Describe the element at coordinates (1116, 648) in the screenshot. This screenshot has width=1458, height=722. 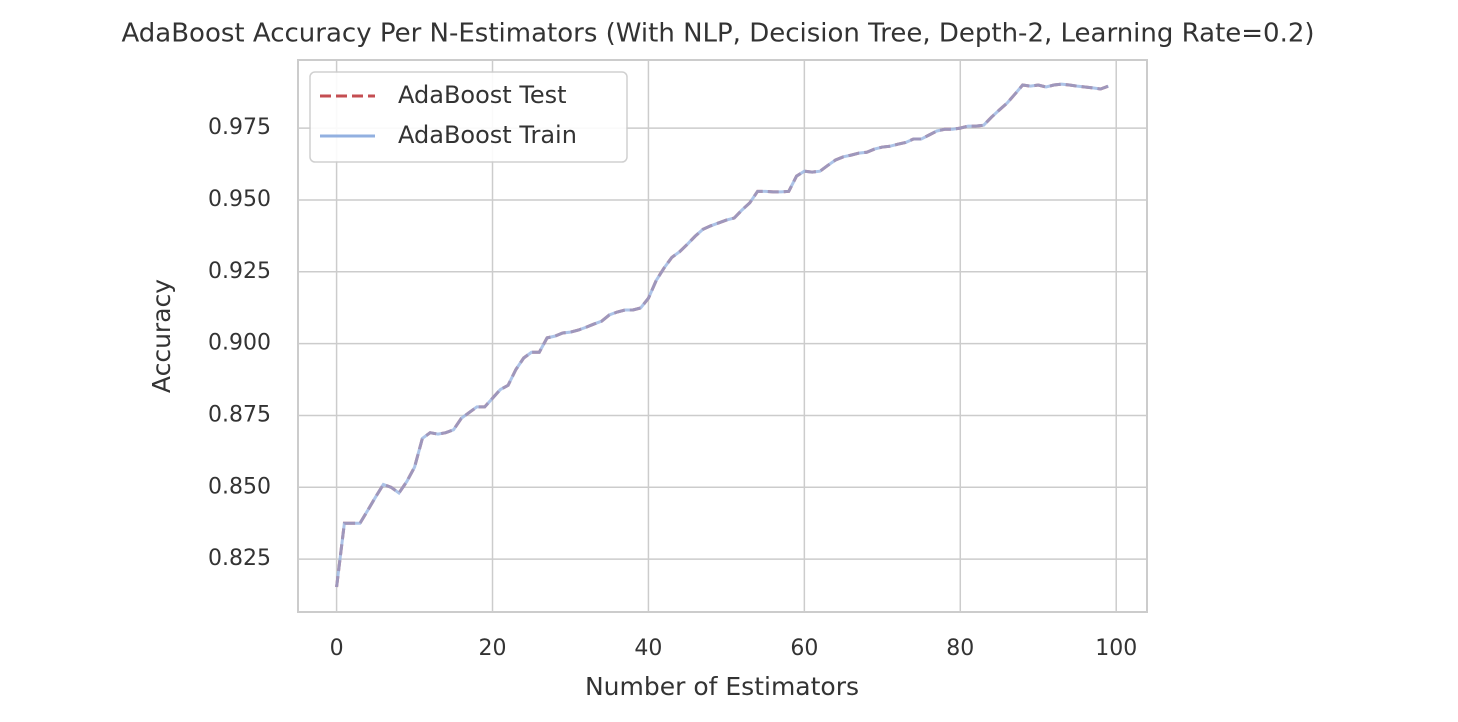
I see `x-tick-label: 100` at that location.